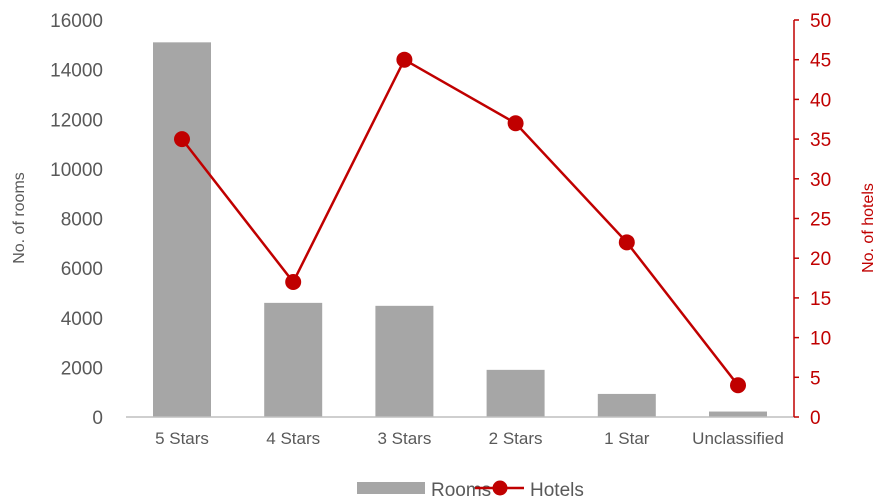 The height and width of the screenshot is (502, 880). I want to click on left-tick-label: 14000, so click(76, 71).